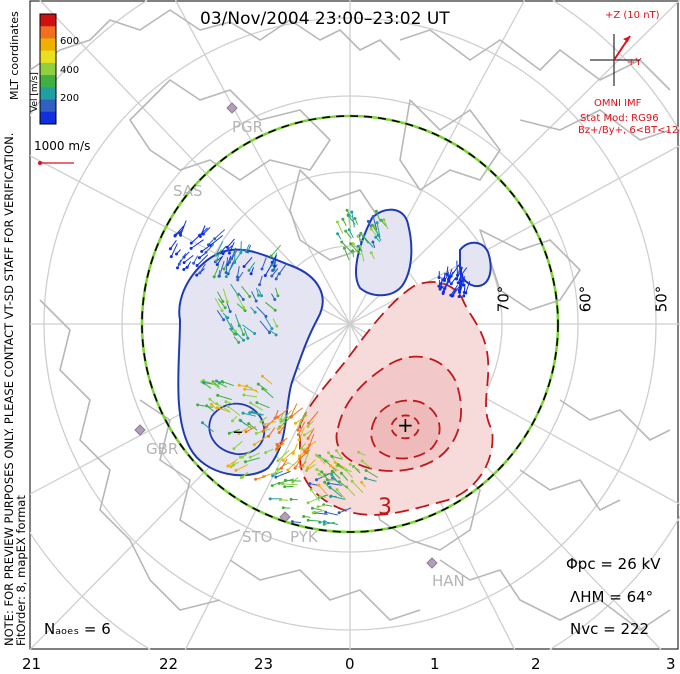 The image size is (680, 674). Describe the element at coordinates (634, 62) in the screenshot. I see `imf-y-label: +Y` at that location.